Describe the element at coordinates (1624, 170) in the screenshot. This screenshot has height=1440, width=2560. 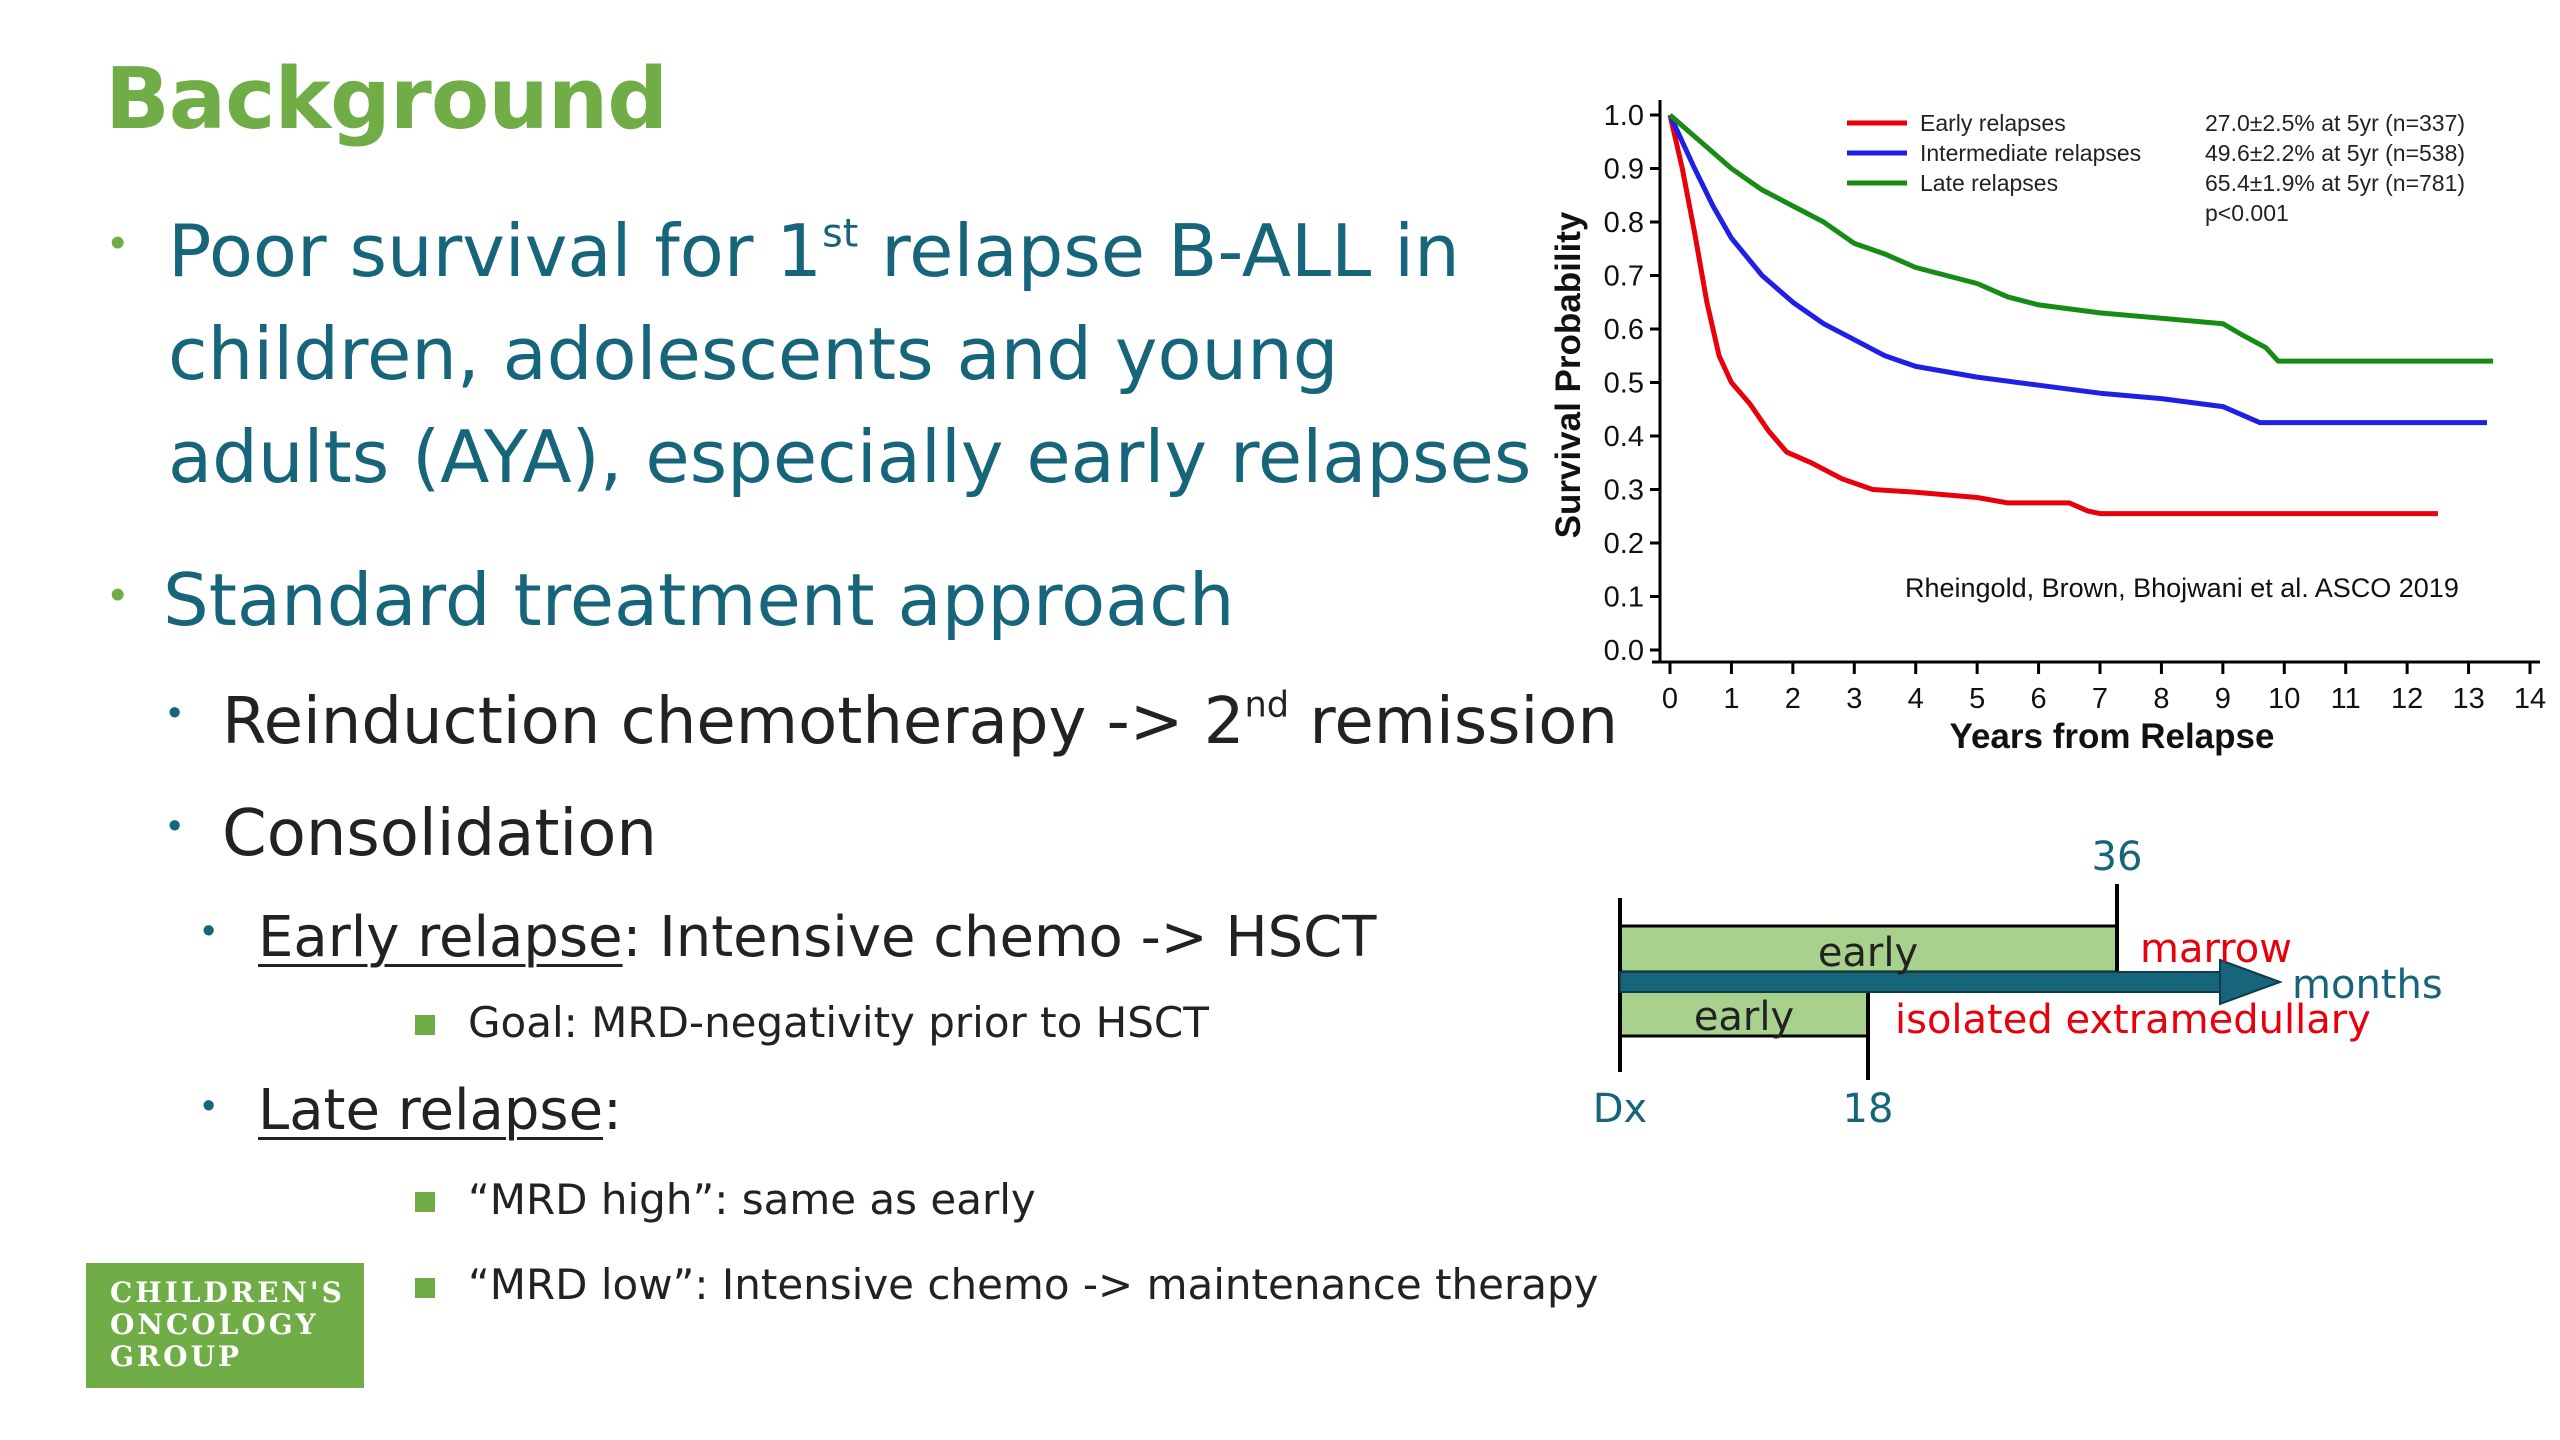
I see `y-tick-label: 0.9` at that location.